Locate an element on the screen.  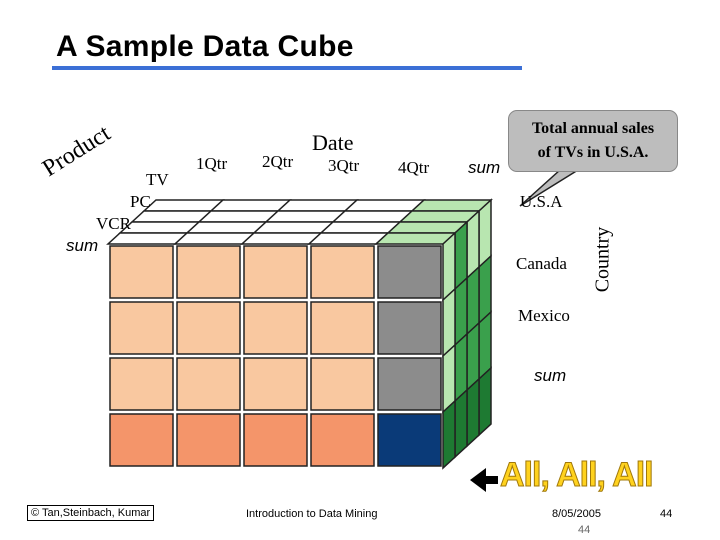
callout-line-2: of TVs in U.S.A. is located at coordinates (593, 152).